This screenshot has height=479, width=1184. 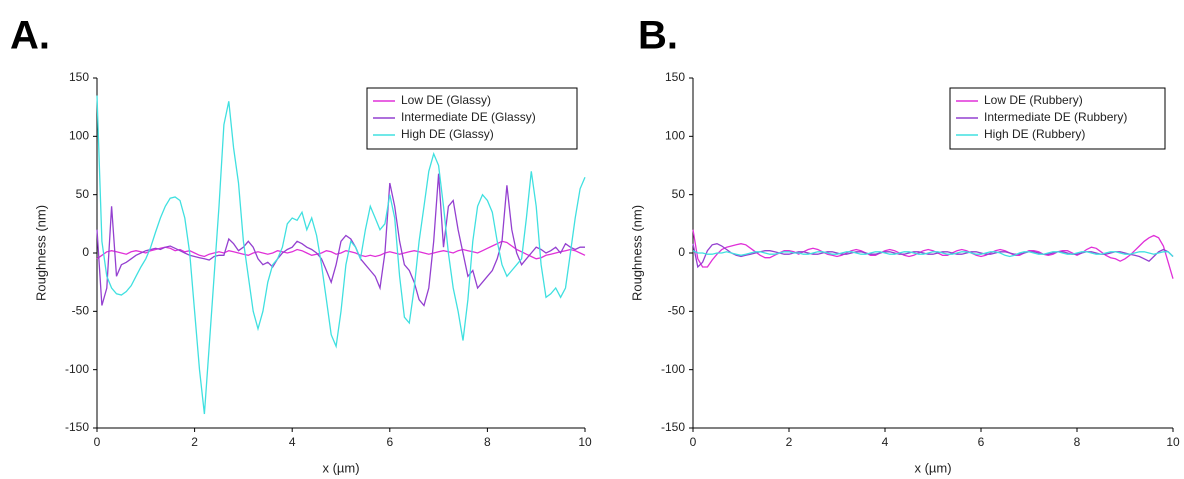 What do you see at coordinates (468, 117) in the screenshot?
I see `legend-label: Intermediate DE (Glassy)` at bounding box center [468, 117].